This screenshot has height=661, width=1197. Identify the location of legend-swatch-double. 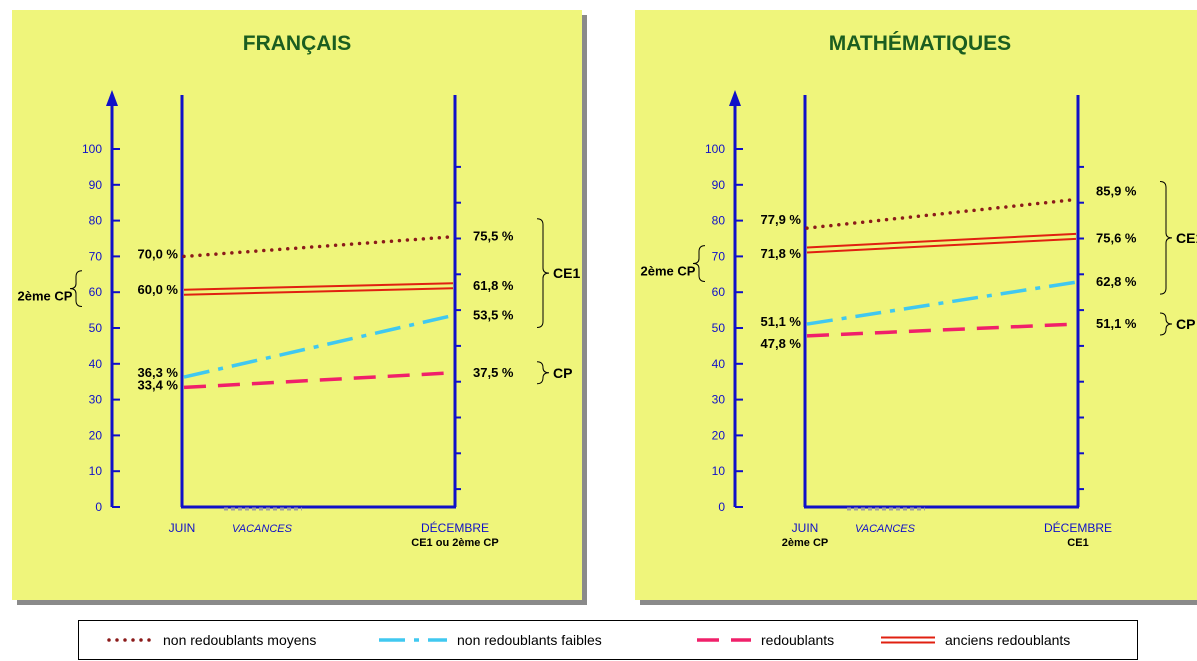
(908, 640).